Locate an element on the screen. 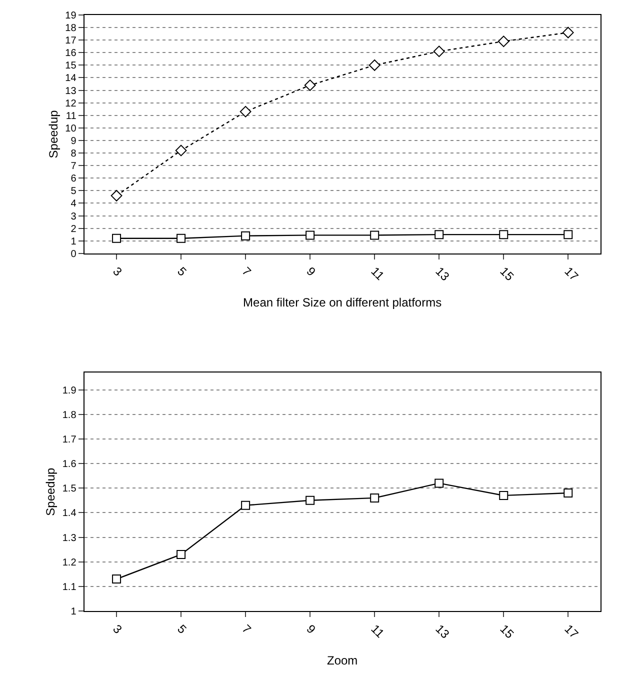 This screenshot has width=621, height=675. x-axis-title: Mean filter Size on different platforms is located at coordinates (342, 303).